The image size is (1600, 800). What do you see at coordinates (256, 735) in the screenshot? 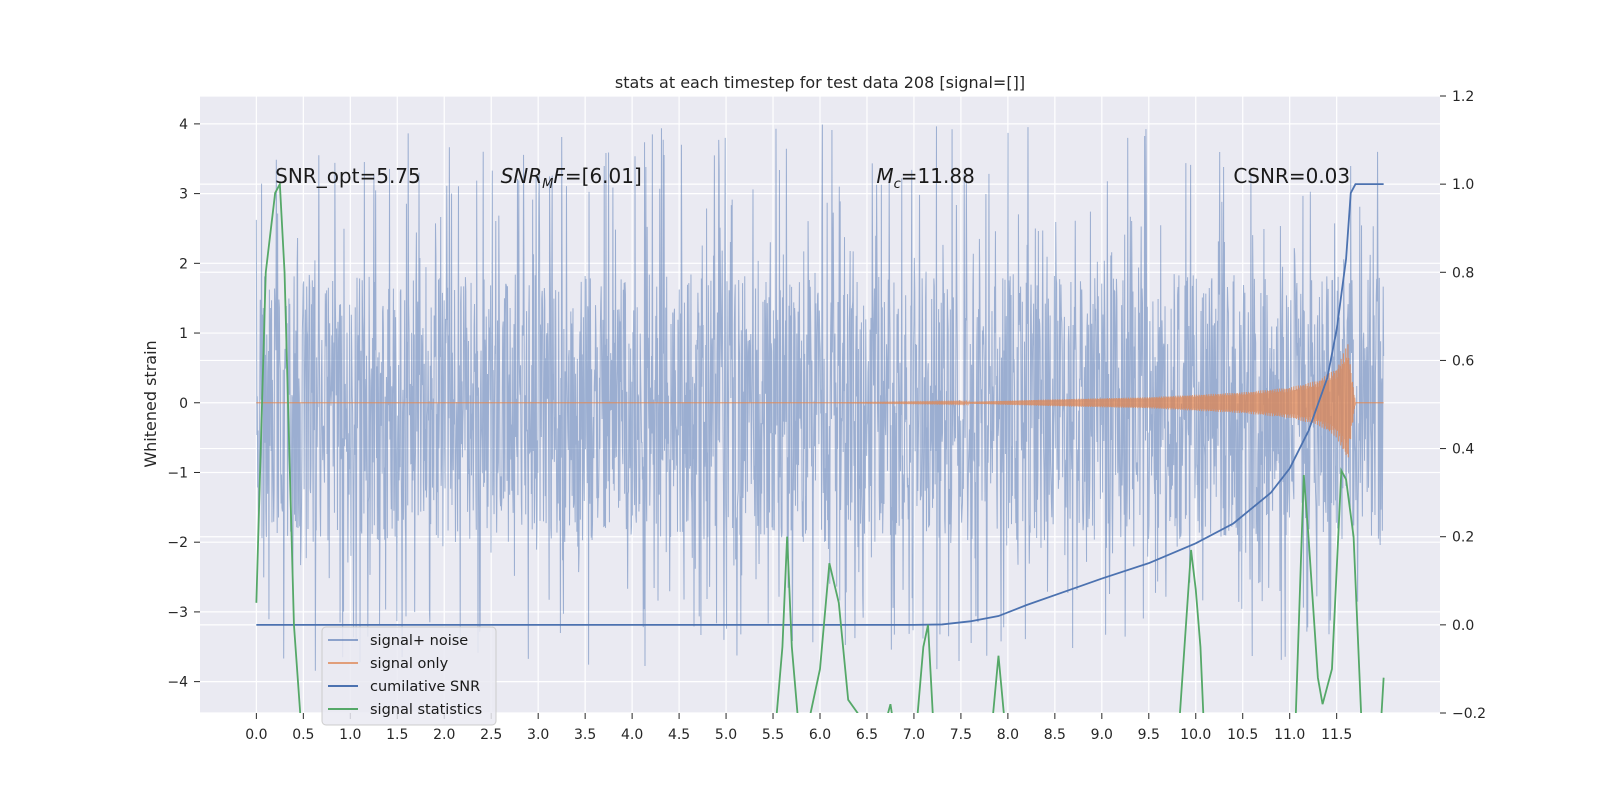
I see `x-tick-label: 0.0` at bounding box center [256, 735].